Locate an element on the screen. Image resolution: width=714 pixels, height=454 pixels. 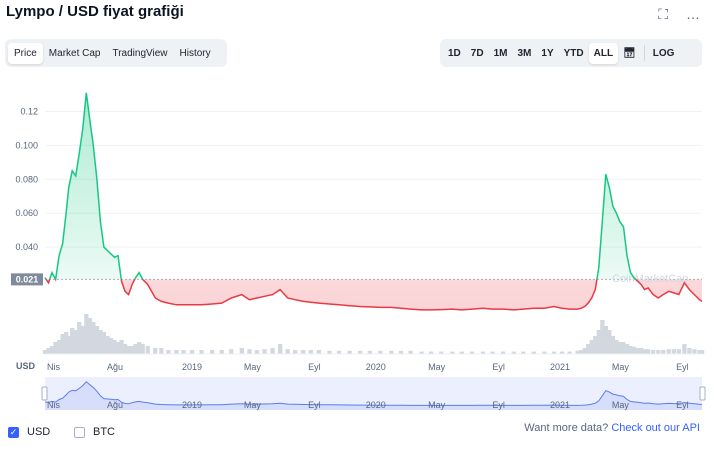
checkbox-empty-icon is located at coordinates (79, 432).